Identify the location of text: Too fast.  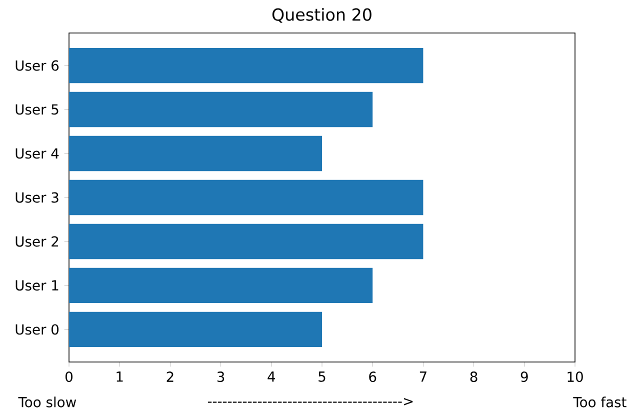
(599, 402).